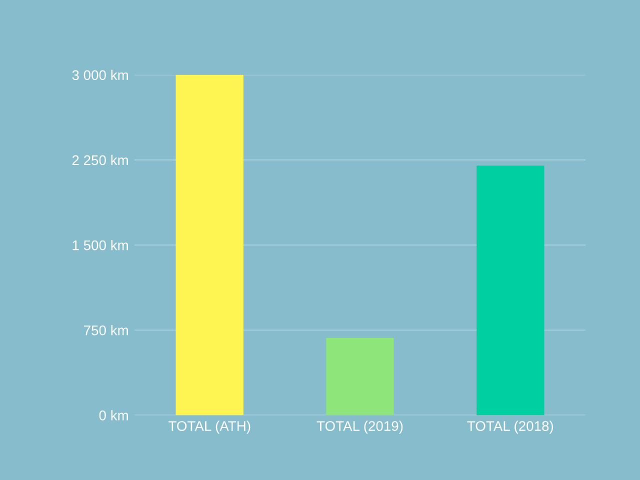  Describe the element at coordinates (359, 427) in the screenshot. I see `x-tick-label: TOTAL (2019)` at that location.